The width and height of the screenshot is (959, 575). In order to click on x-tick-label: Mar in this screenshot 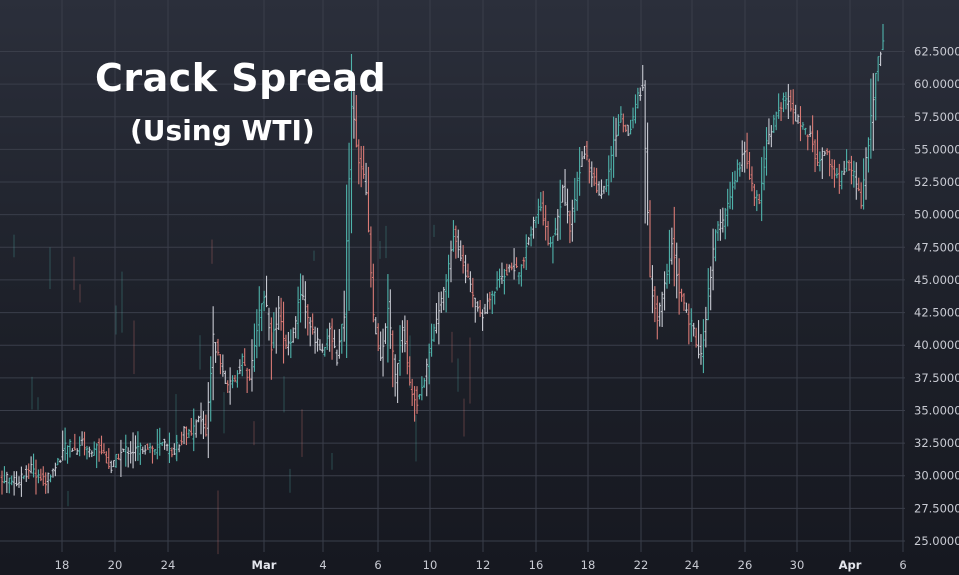, I will do `click(264, 565)`.